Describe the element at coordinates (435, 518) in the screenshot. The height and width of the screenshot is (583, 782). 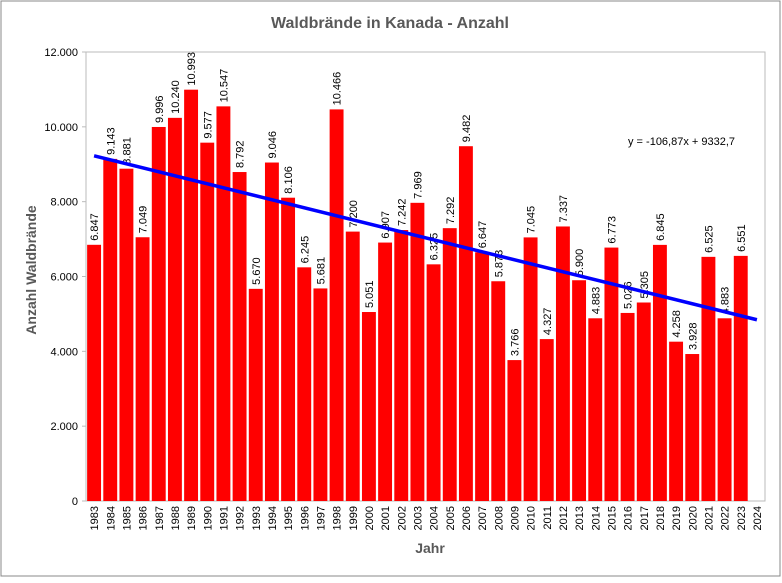
I see `x-tick-label: 2004` at that location.